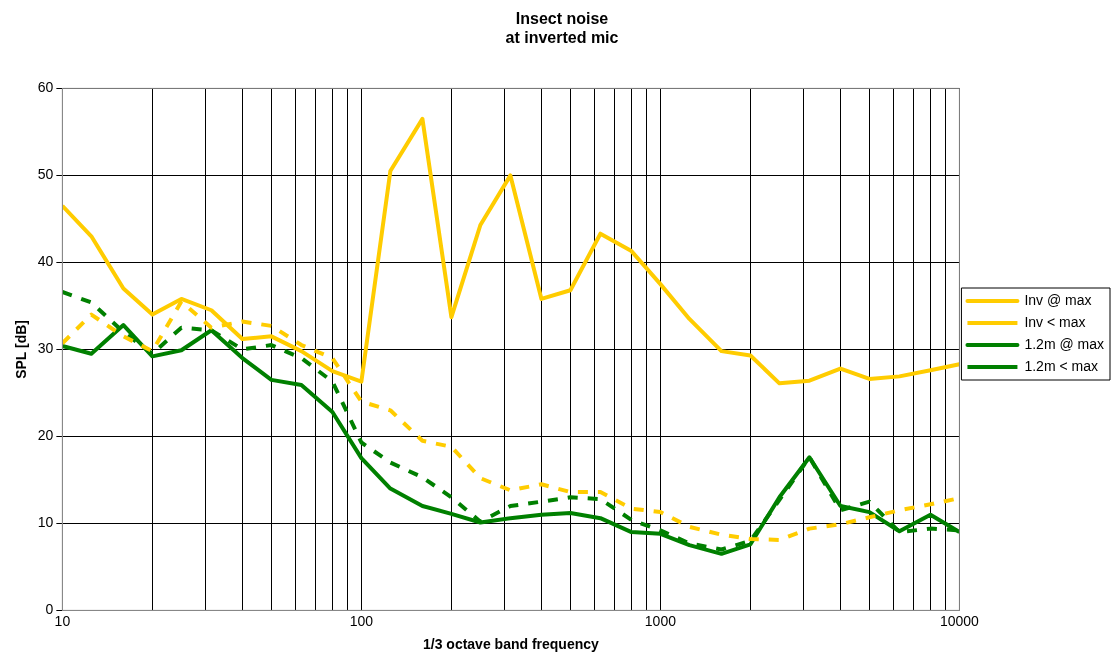 This screenshot has width=1120, height=662. Describe the element at coordinates (45, 522) in the screenshot. I see `y-tick-label: 10` at that location.